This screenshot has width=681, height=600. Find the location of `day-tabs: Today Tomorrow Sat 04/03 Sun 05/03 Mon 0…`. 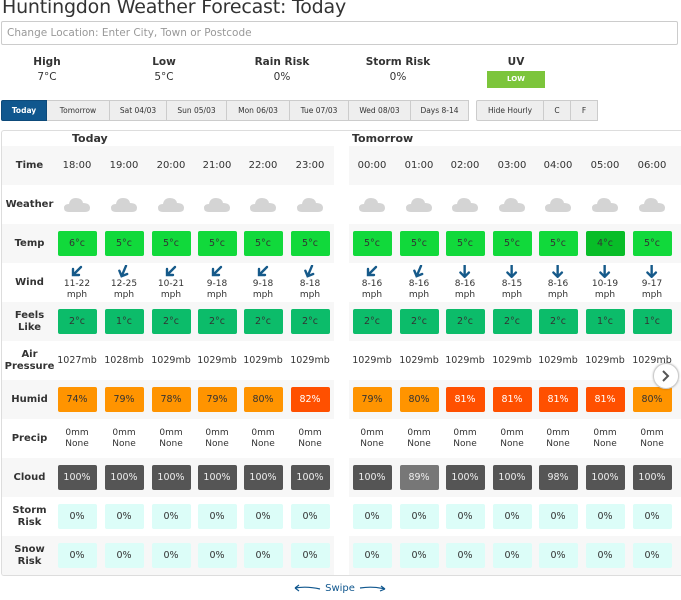

day-tabs: Today Tomorrow Sat 04/03 Sun 05/03 Mon 0… is located at coordinates (235, 110).